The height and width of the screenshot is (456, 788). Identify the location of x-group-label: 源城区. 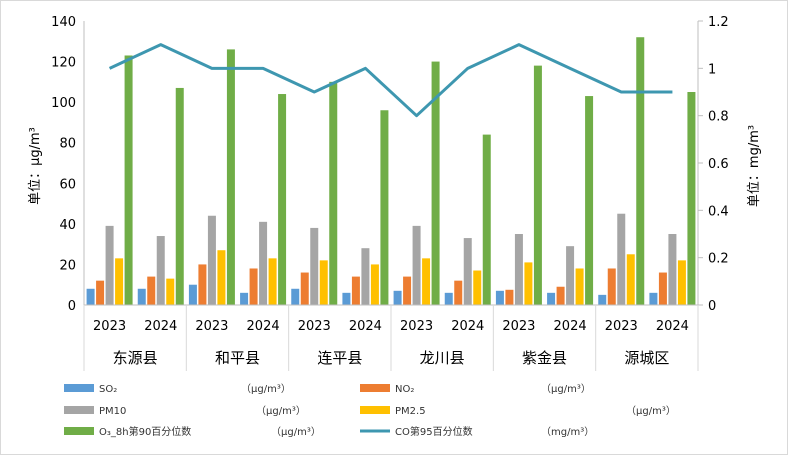
(646, 358).